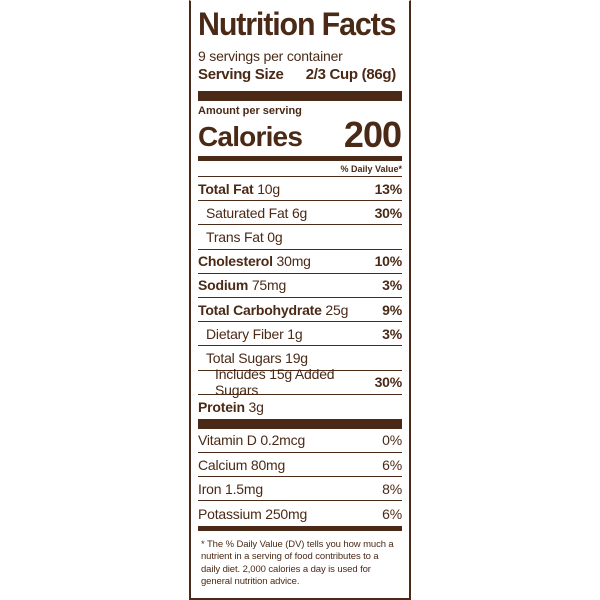 The width and height of the screenshot is (600, 600). Describe the element at coordinates (244, 357) in the screenshot. I see `nutrient-name: Total Sugars` at that location.